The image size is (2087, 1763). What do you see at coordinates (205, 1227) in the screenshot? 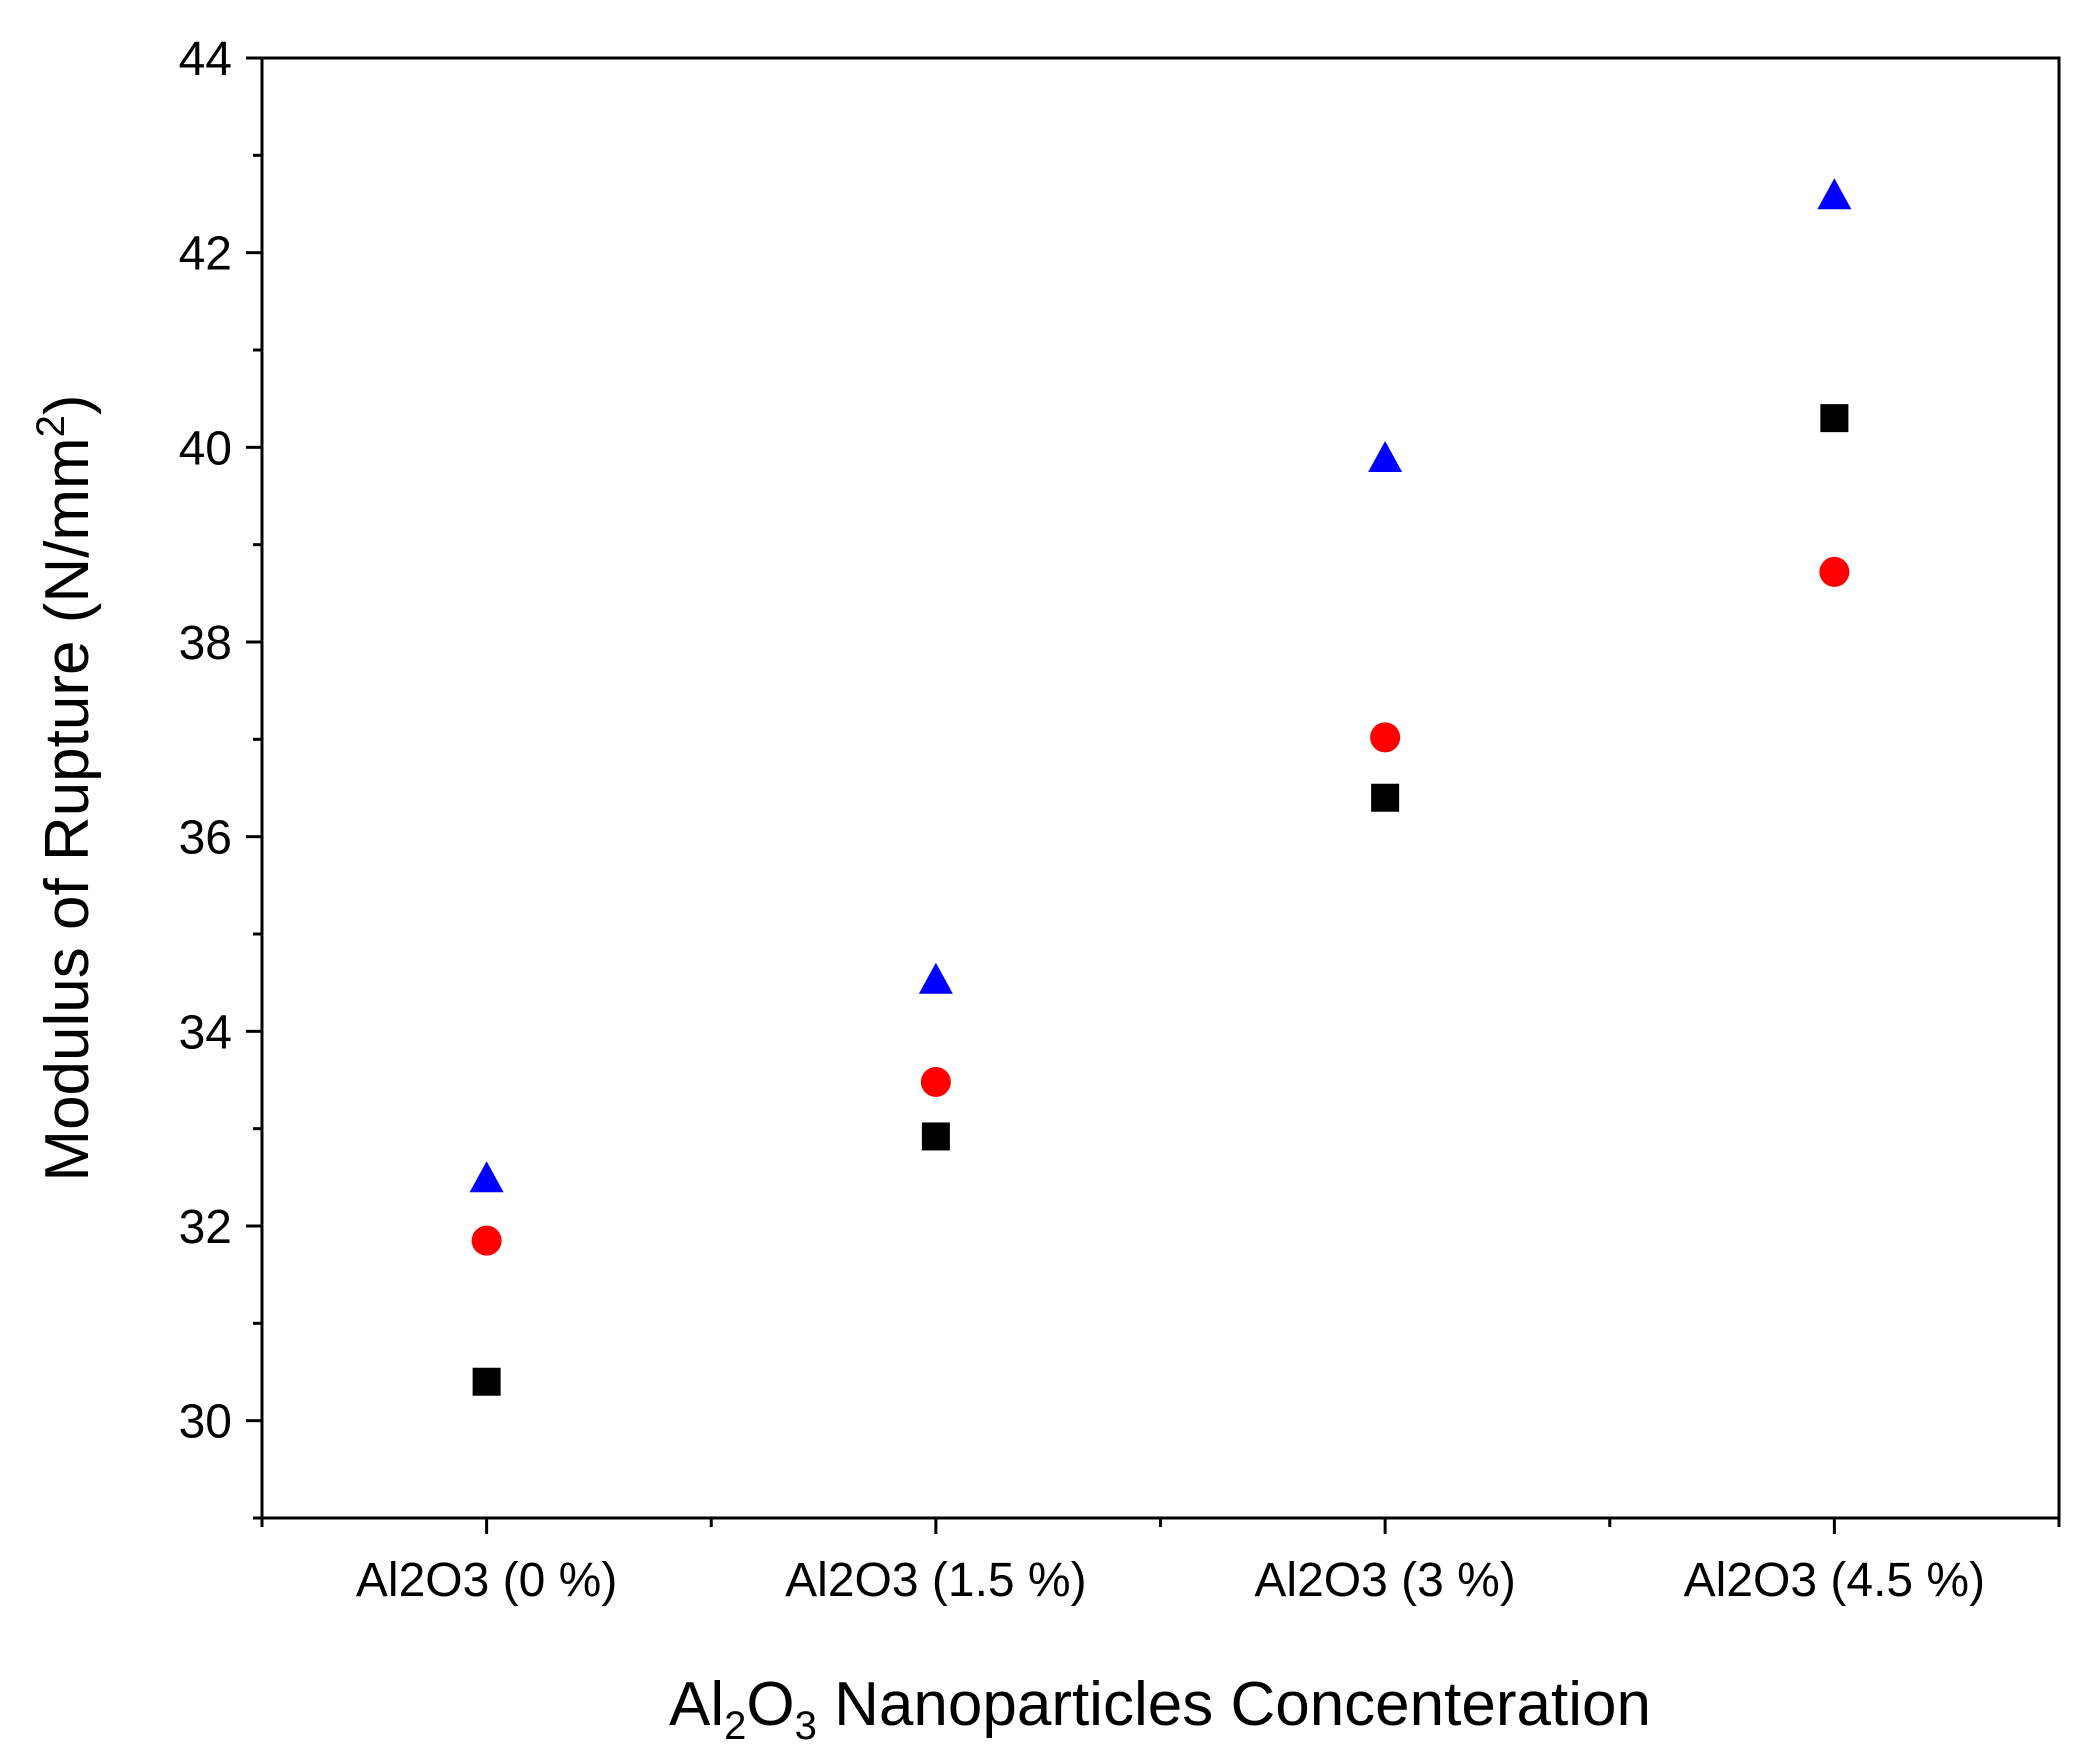
I see `y-tick-label: 32` at bounding box center [205, 1227].